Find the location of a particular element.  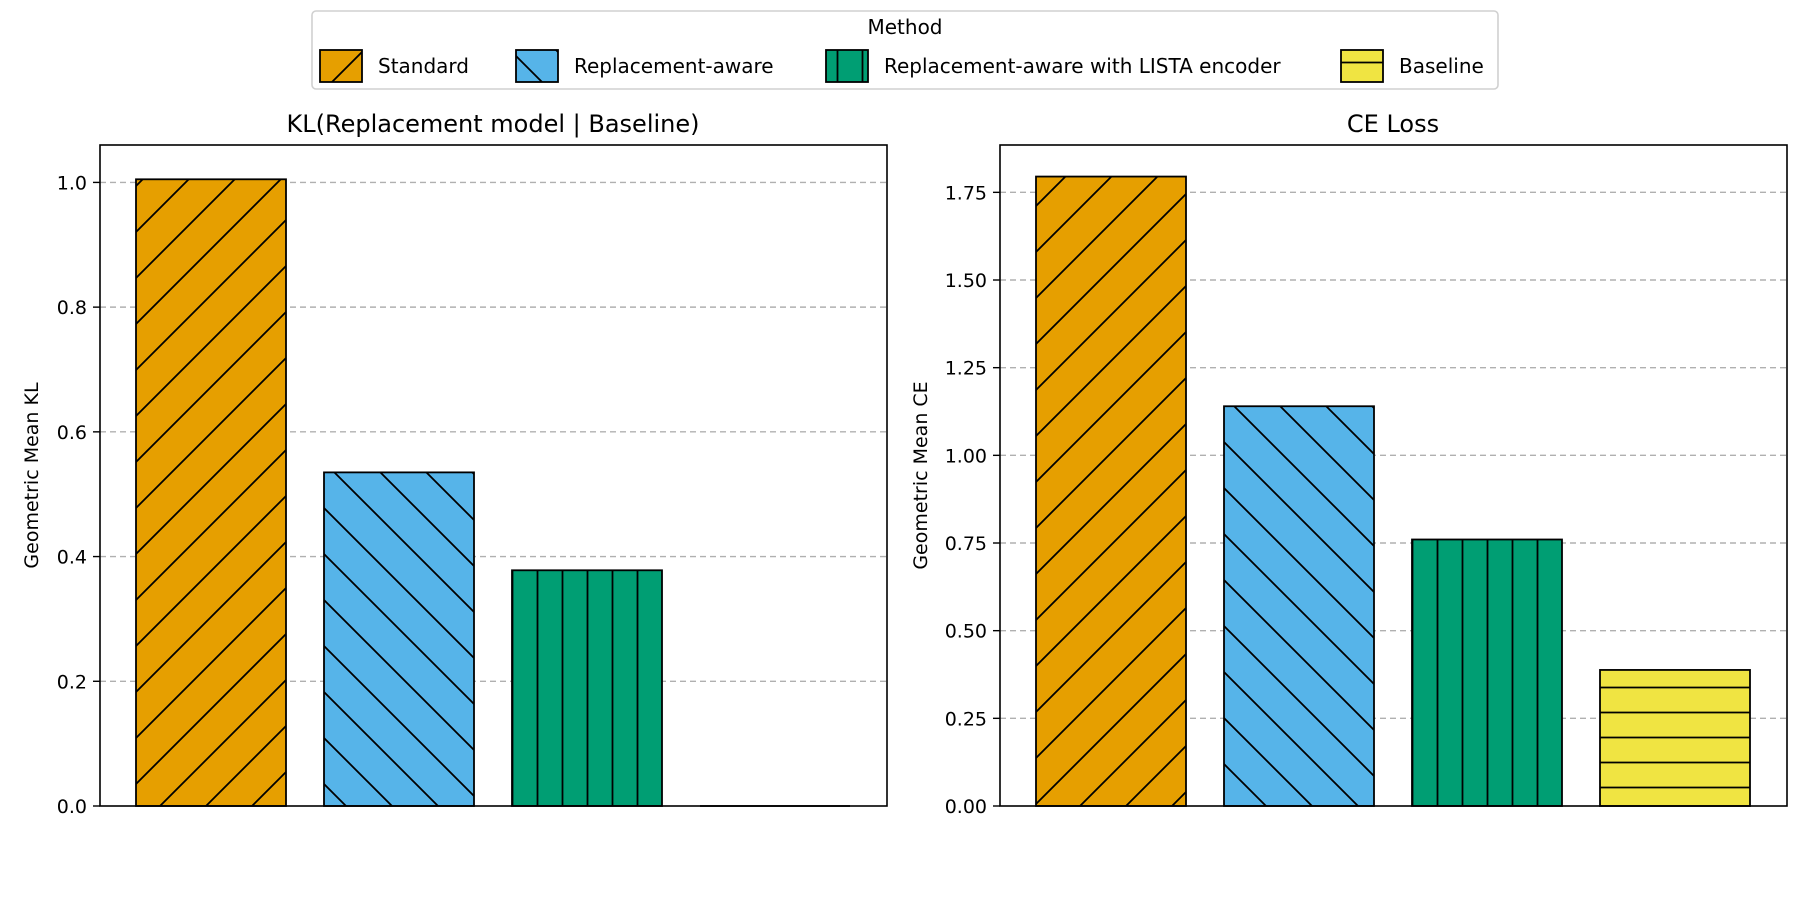

legend-item-standard: Standard is located at coordinates (394, 66).